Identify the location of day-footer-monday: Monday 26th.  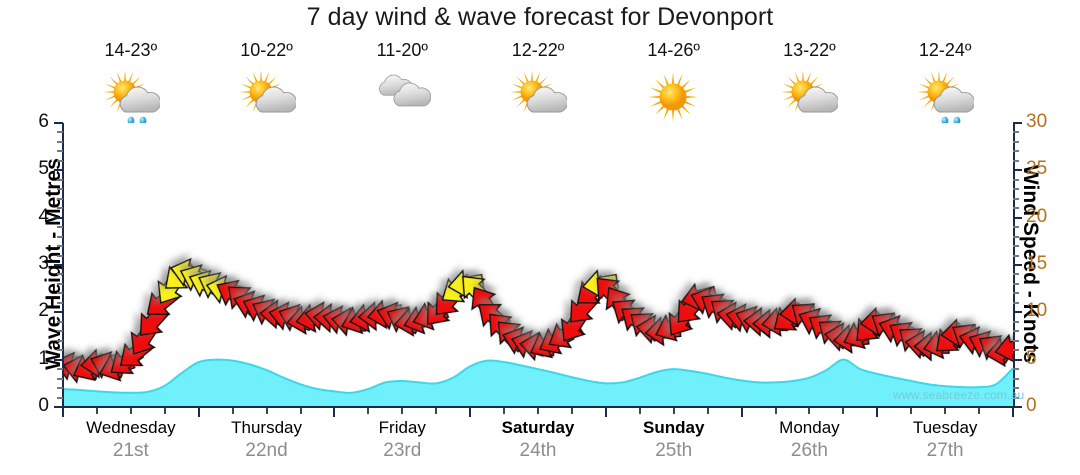
(809, 440).